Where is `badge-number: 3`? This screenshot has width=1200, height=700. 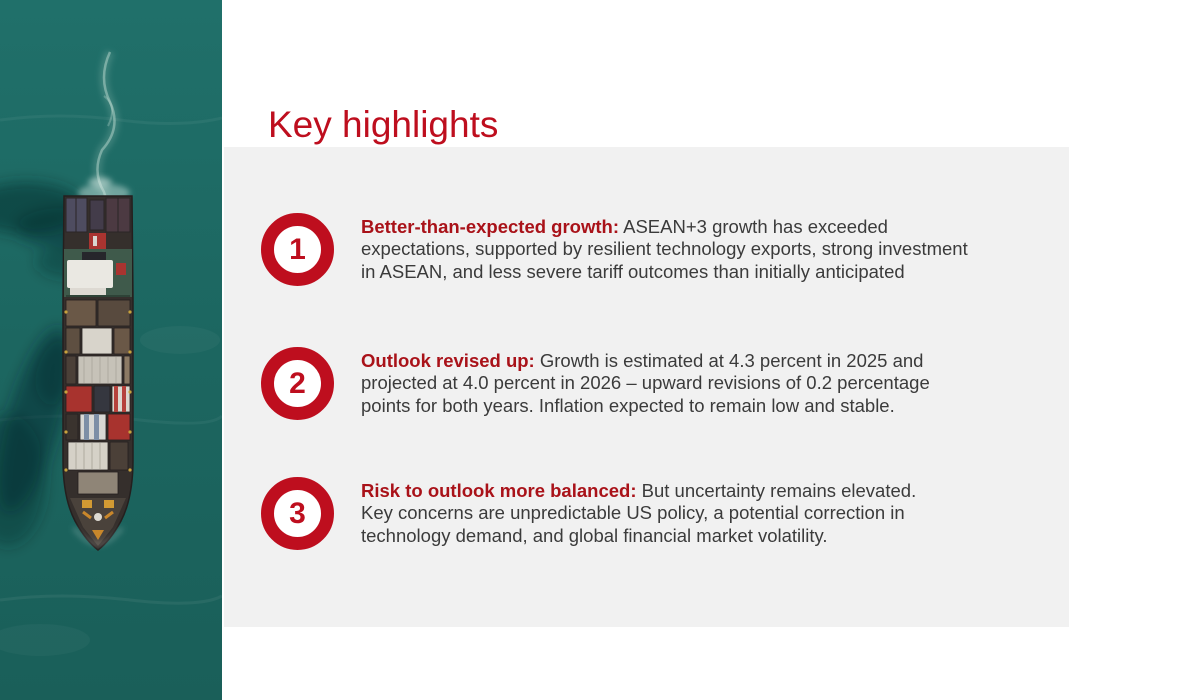
badge-number: 3 is located at coordinates (297, 513).